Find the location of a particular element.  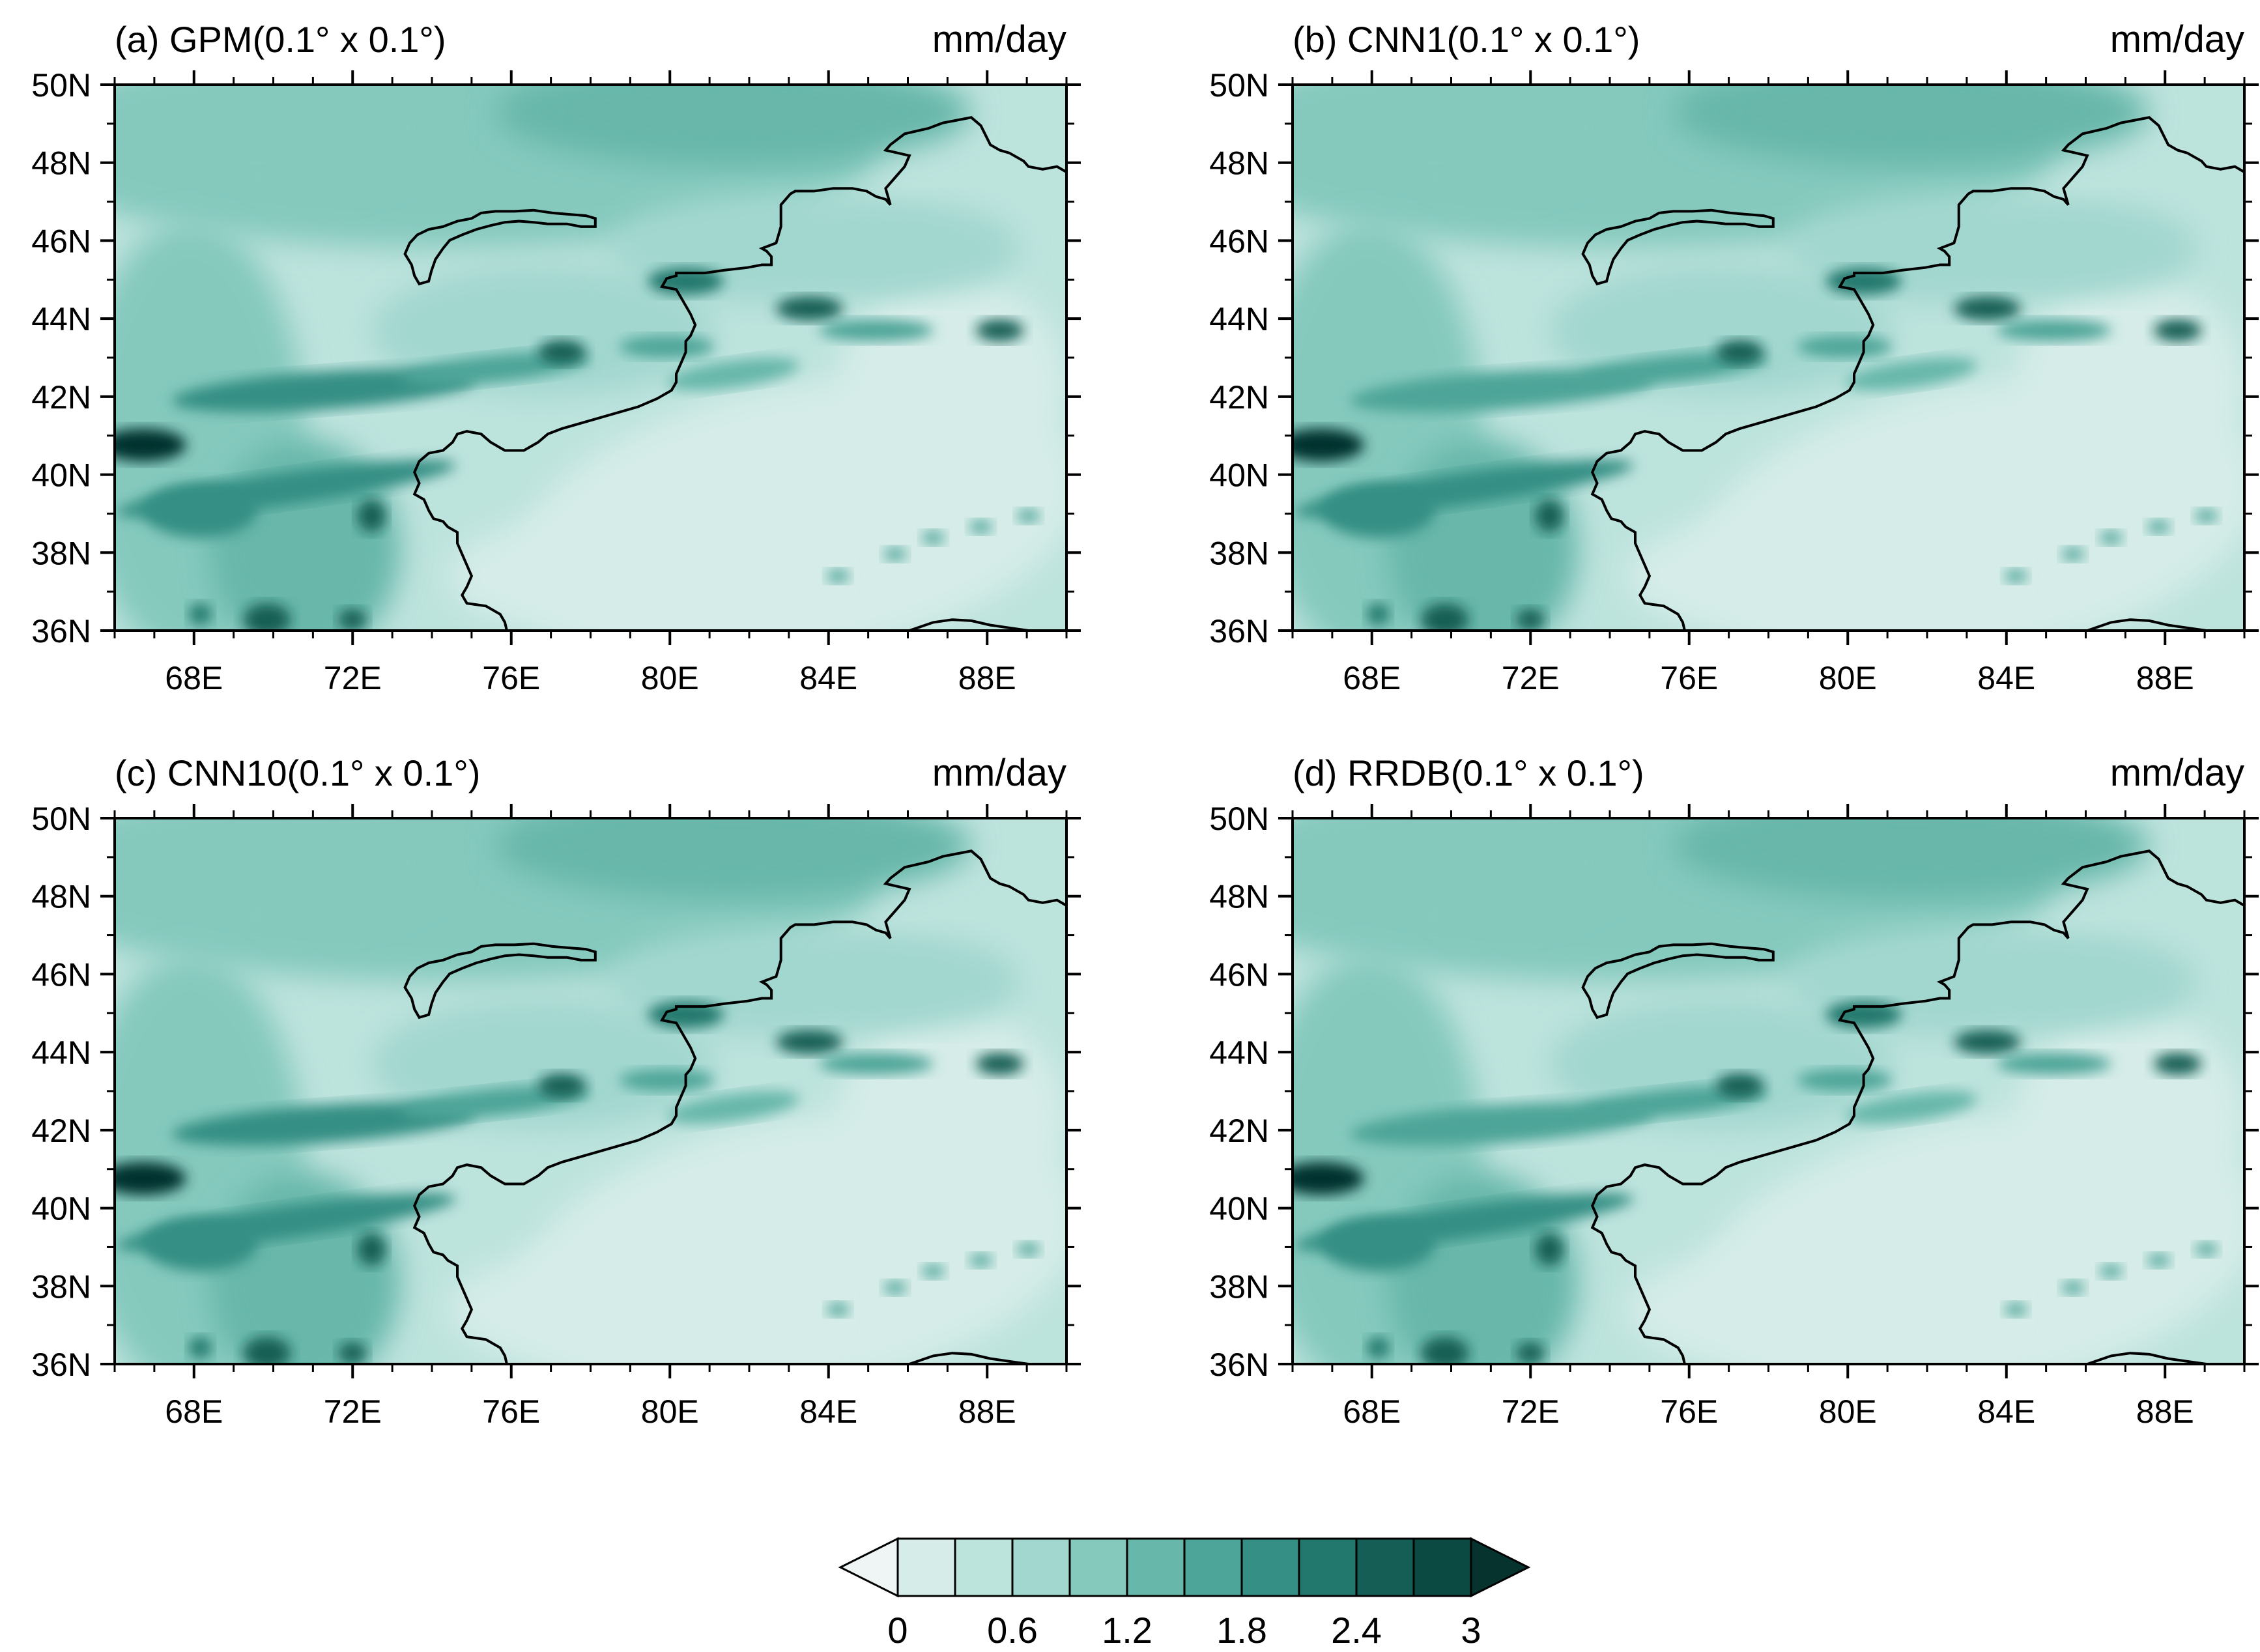

panel-title: (a) GPM(0.1° x 0.1°) is located at coordinates (280, 39).